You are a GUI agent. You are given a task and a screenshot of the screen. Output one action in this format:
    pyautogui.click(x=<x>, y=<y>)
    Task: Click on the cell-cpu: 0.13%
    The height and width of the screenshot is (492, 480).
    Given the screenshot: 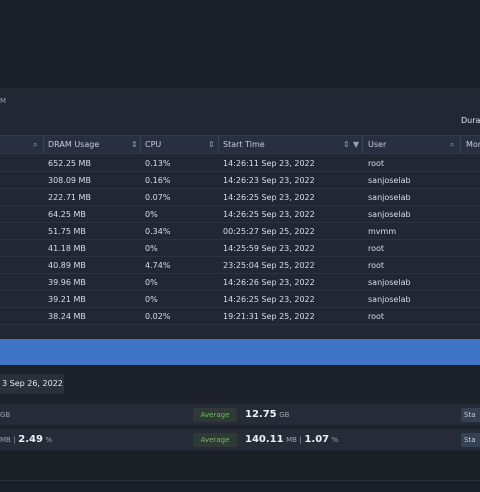 What is the action you would take?
    pyautogui.click(x=158, y=163)
    